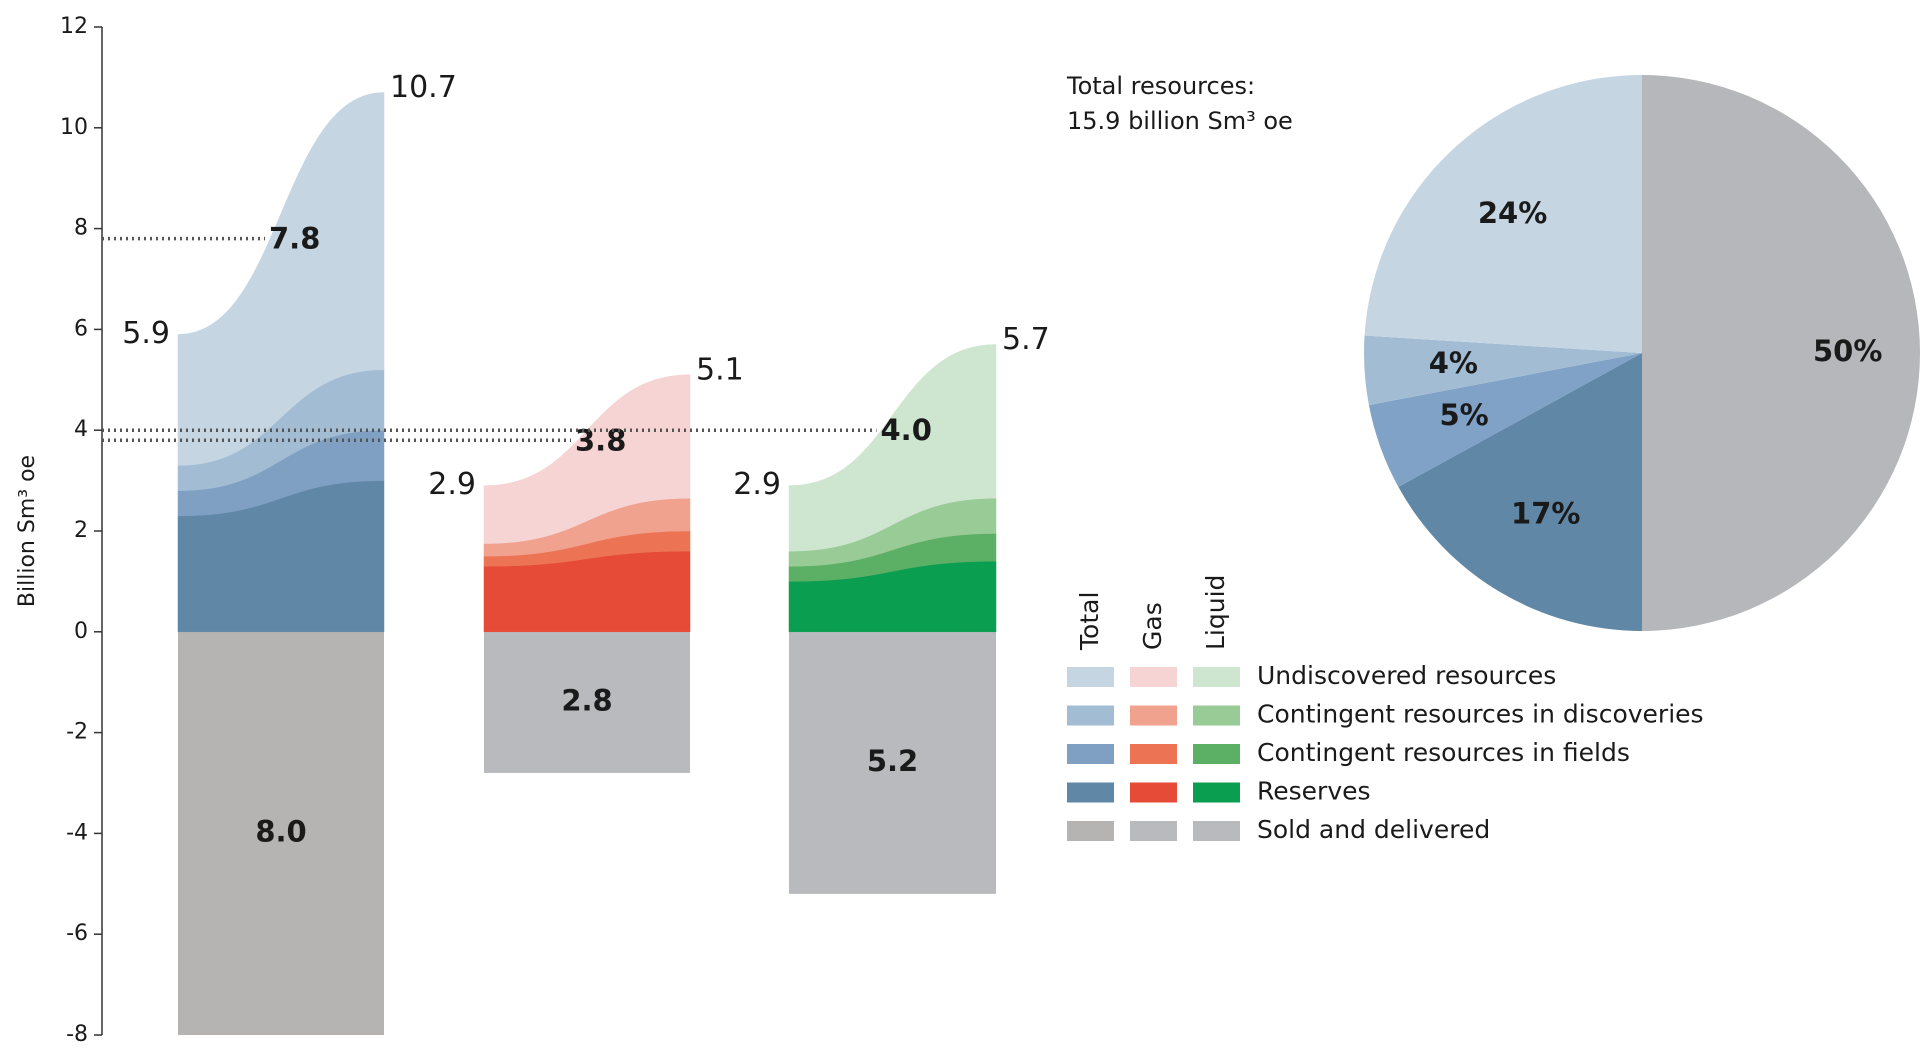  I want to click on pie-label: 5%, so click(1464, 415).